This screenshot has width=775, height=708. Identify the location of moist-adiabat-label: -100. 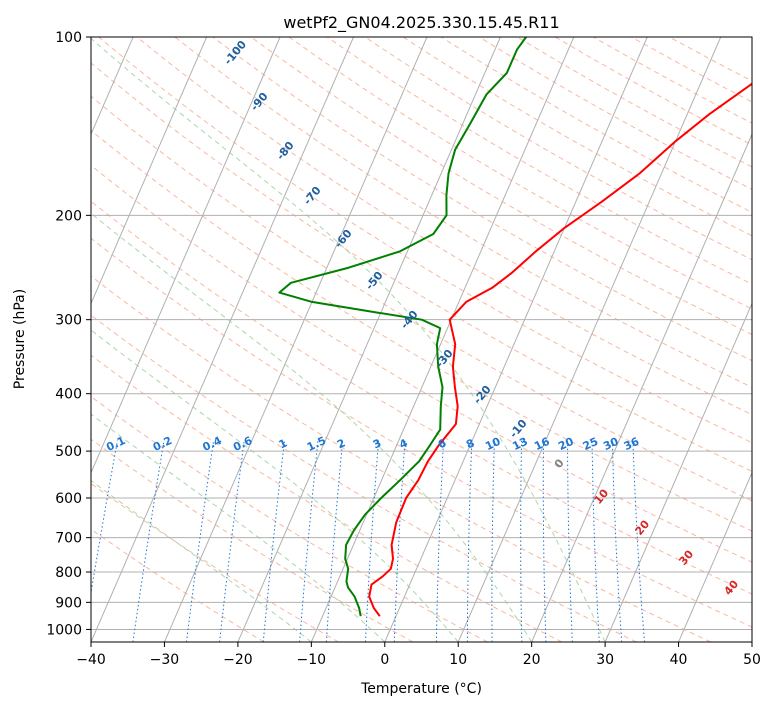
(235, 53).